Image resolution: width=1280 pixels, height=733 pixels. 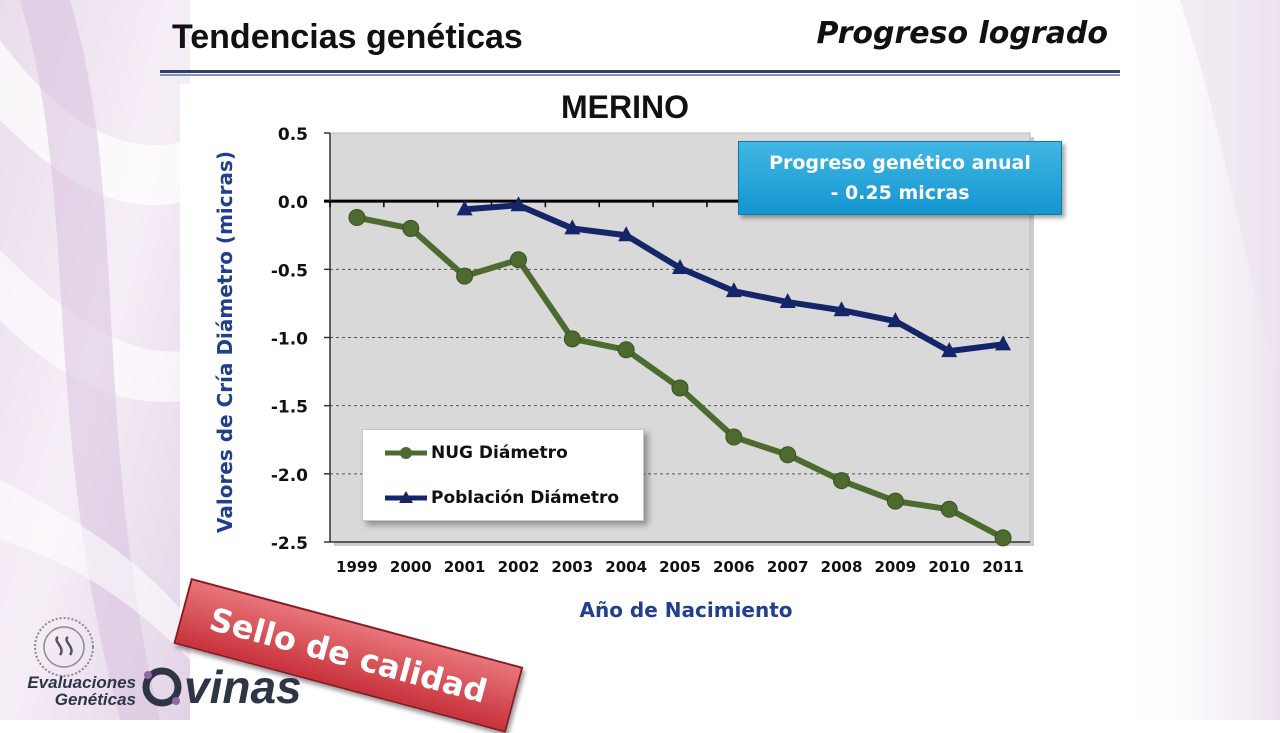 I want to click on y-tick-label: 0.0, so click(x=293, y=203).